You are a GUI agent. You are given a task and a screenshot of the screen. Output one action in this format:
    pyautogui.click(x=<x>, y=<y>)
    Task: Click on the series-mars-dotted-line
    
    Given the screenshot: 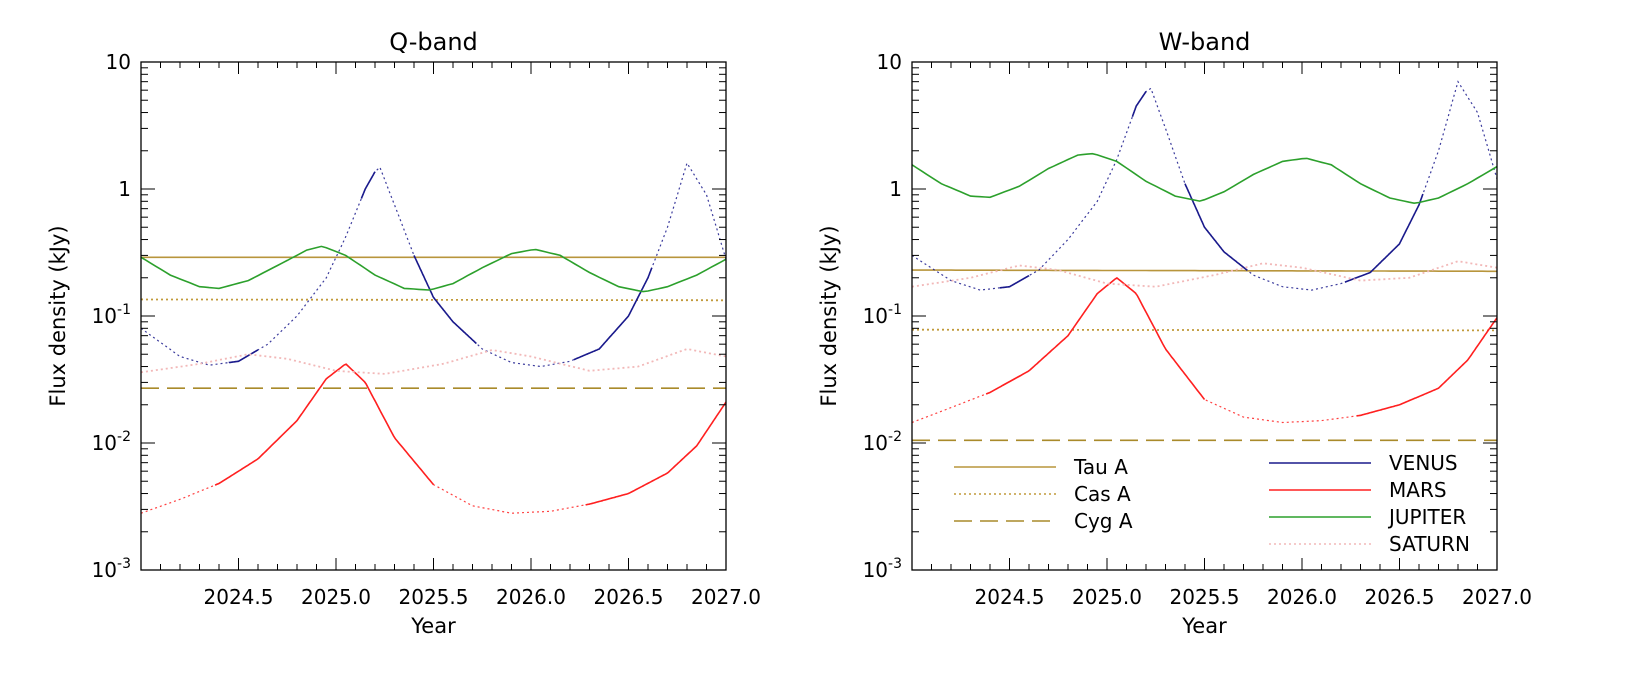 What is the action you would take?
    pyautogui.click(x=433, y=438)
    